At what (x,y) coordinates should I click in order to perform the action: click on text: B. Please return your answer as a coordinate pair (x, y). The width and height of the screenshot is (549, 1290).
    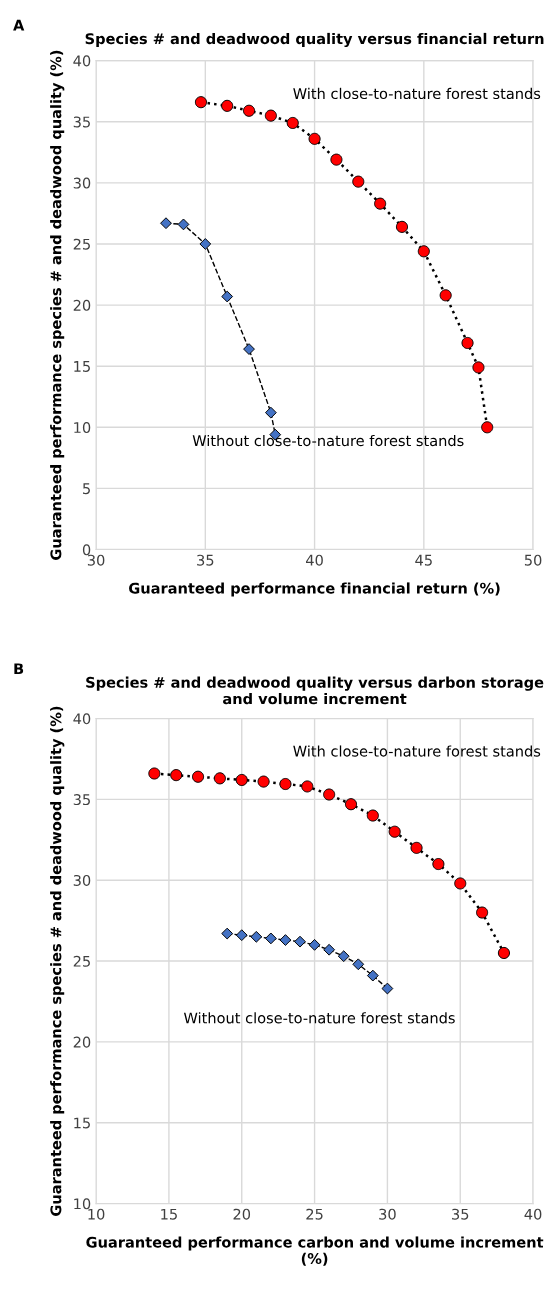
    Looking at the image, I should click on (19, 669).